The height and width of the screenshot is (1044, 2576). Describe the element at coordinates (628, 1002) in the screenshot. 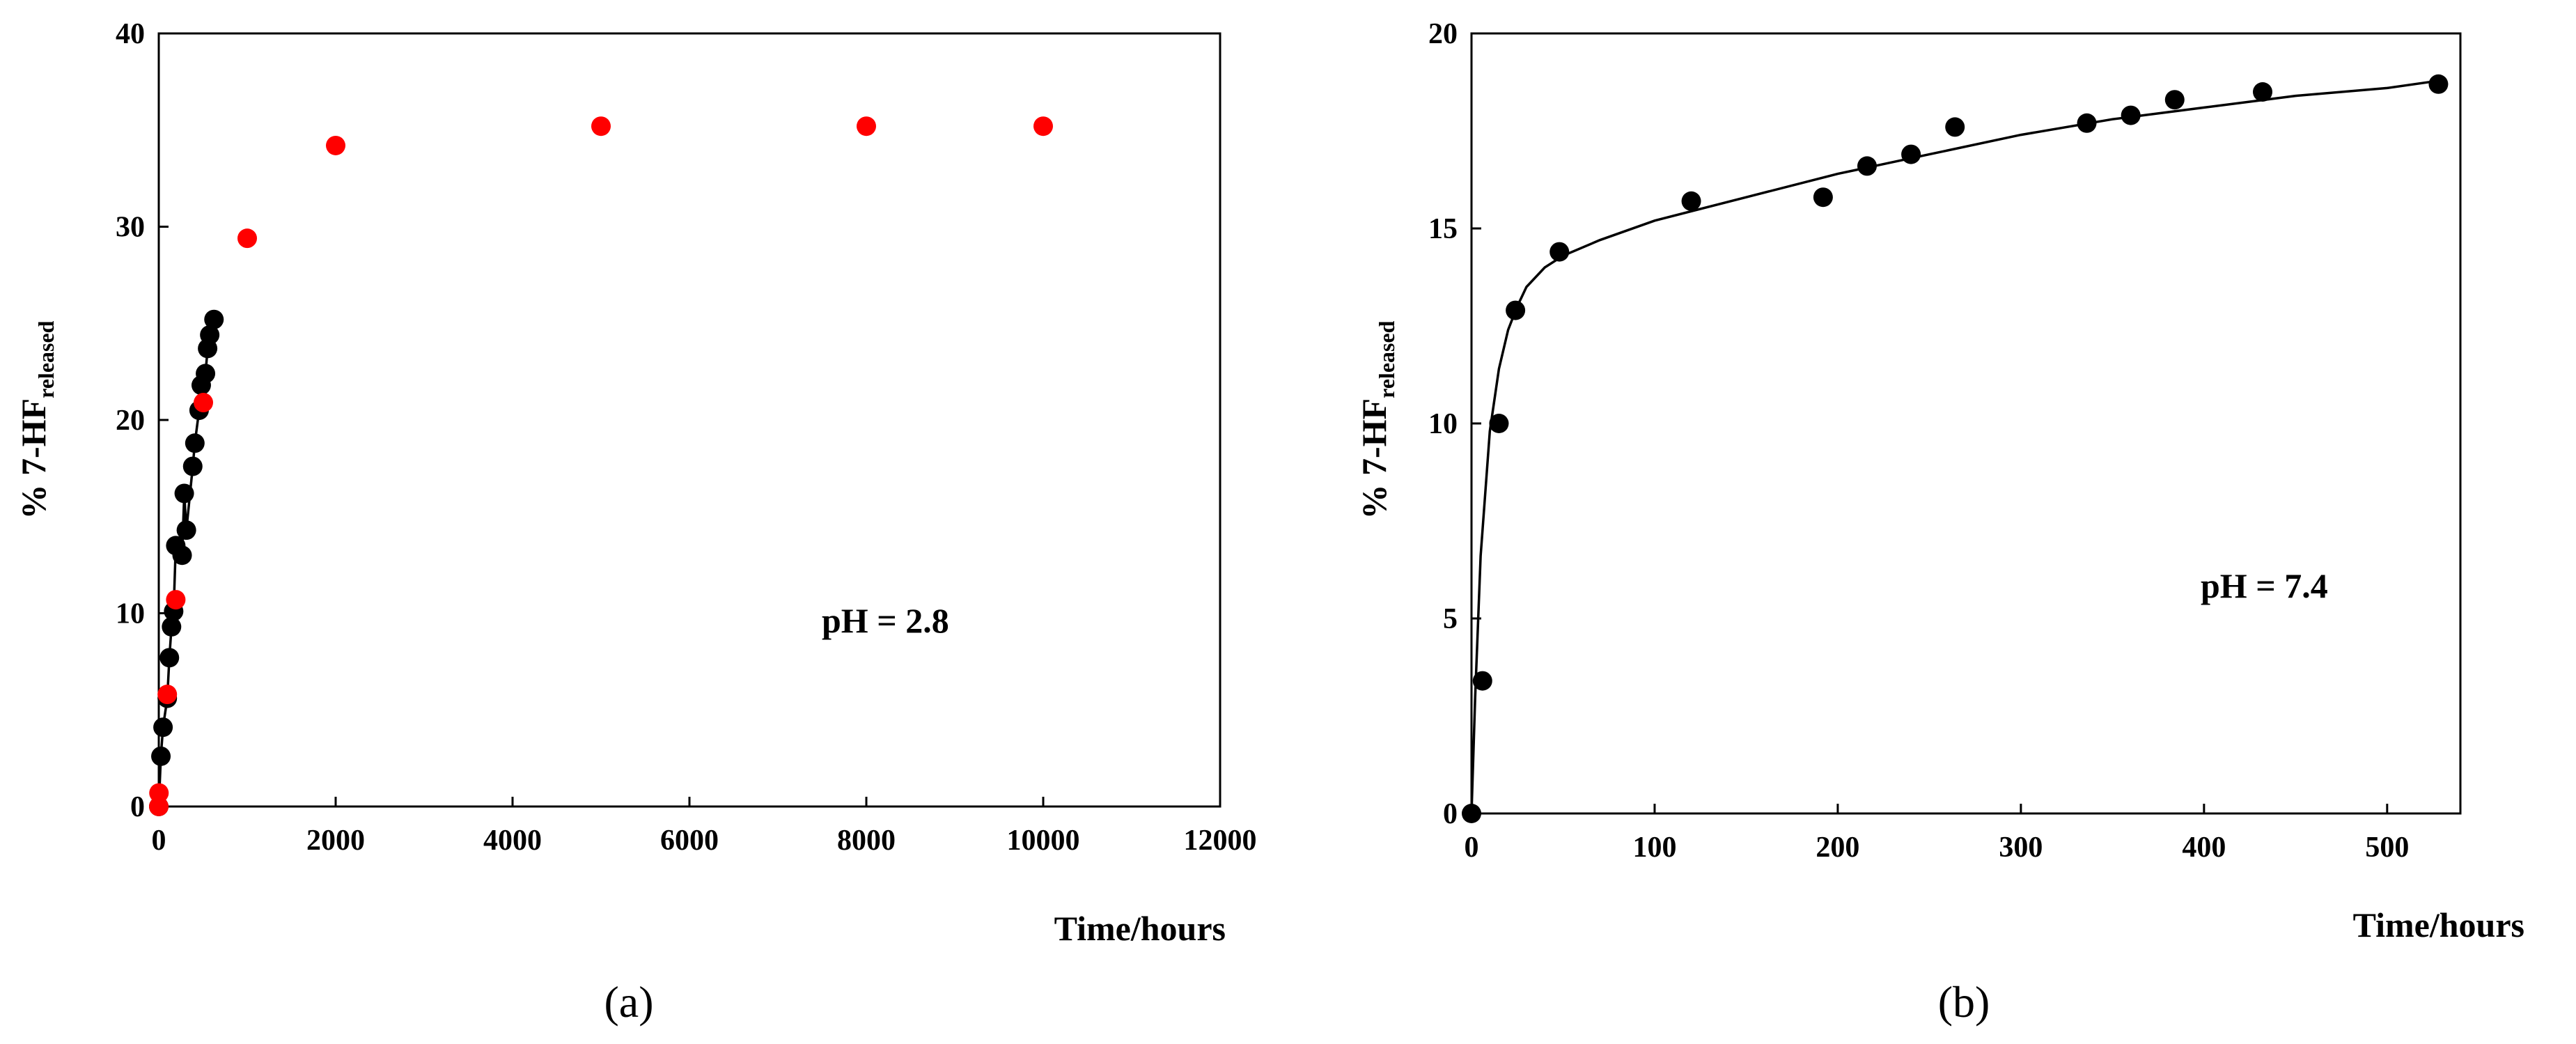

I see `panel-label-a: (a)` at that location.